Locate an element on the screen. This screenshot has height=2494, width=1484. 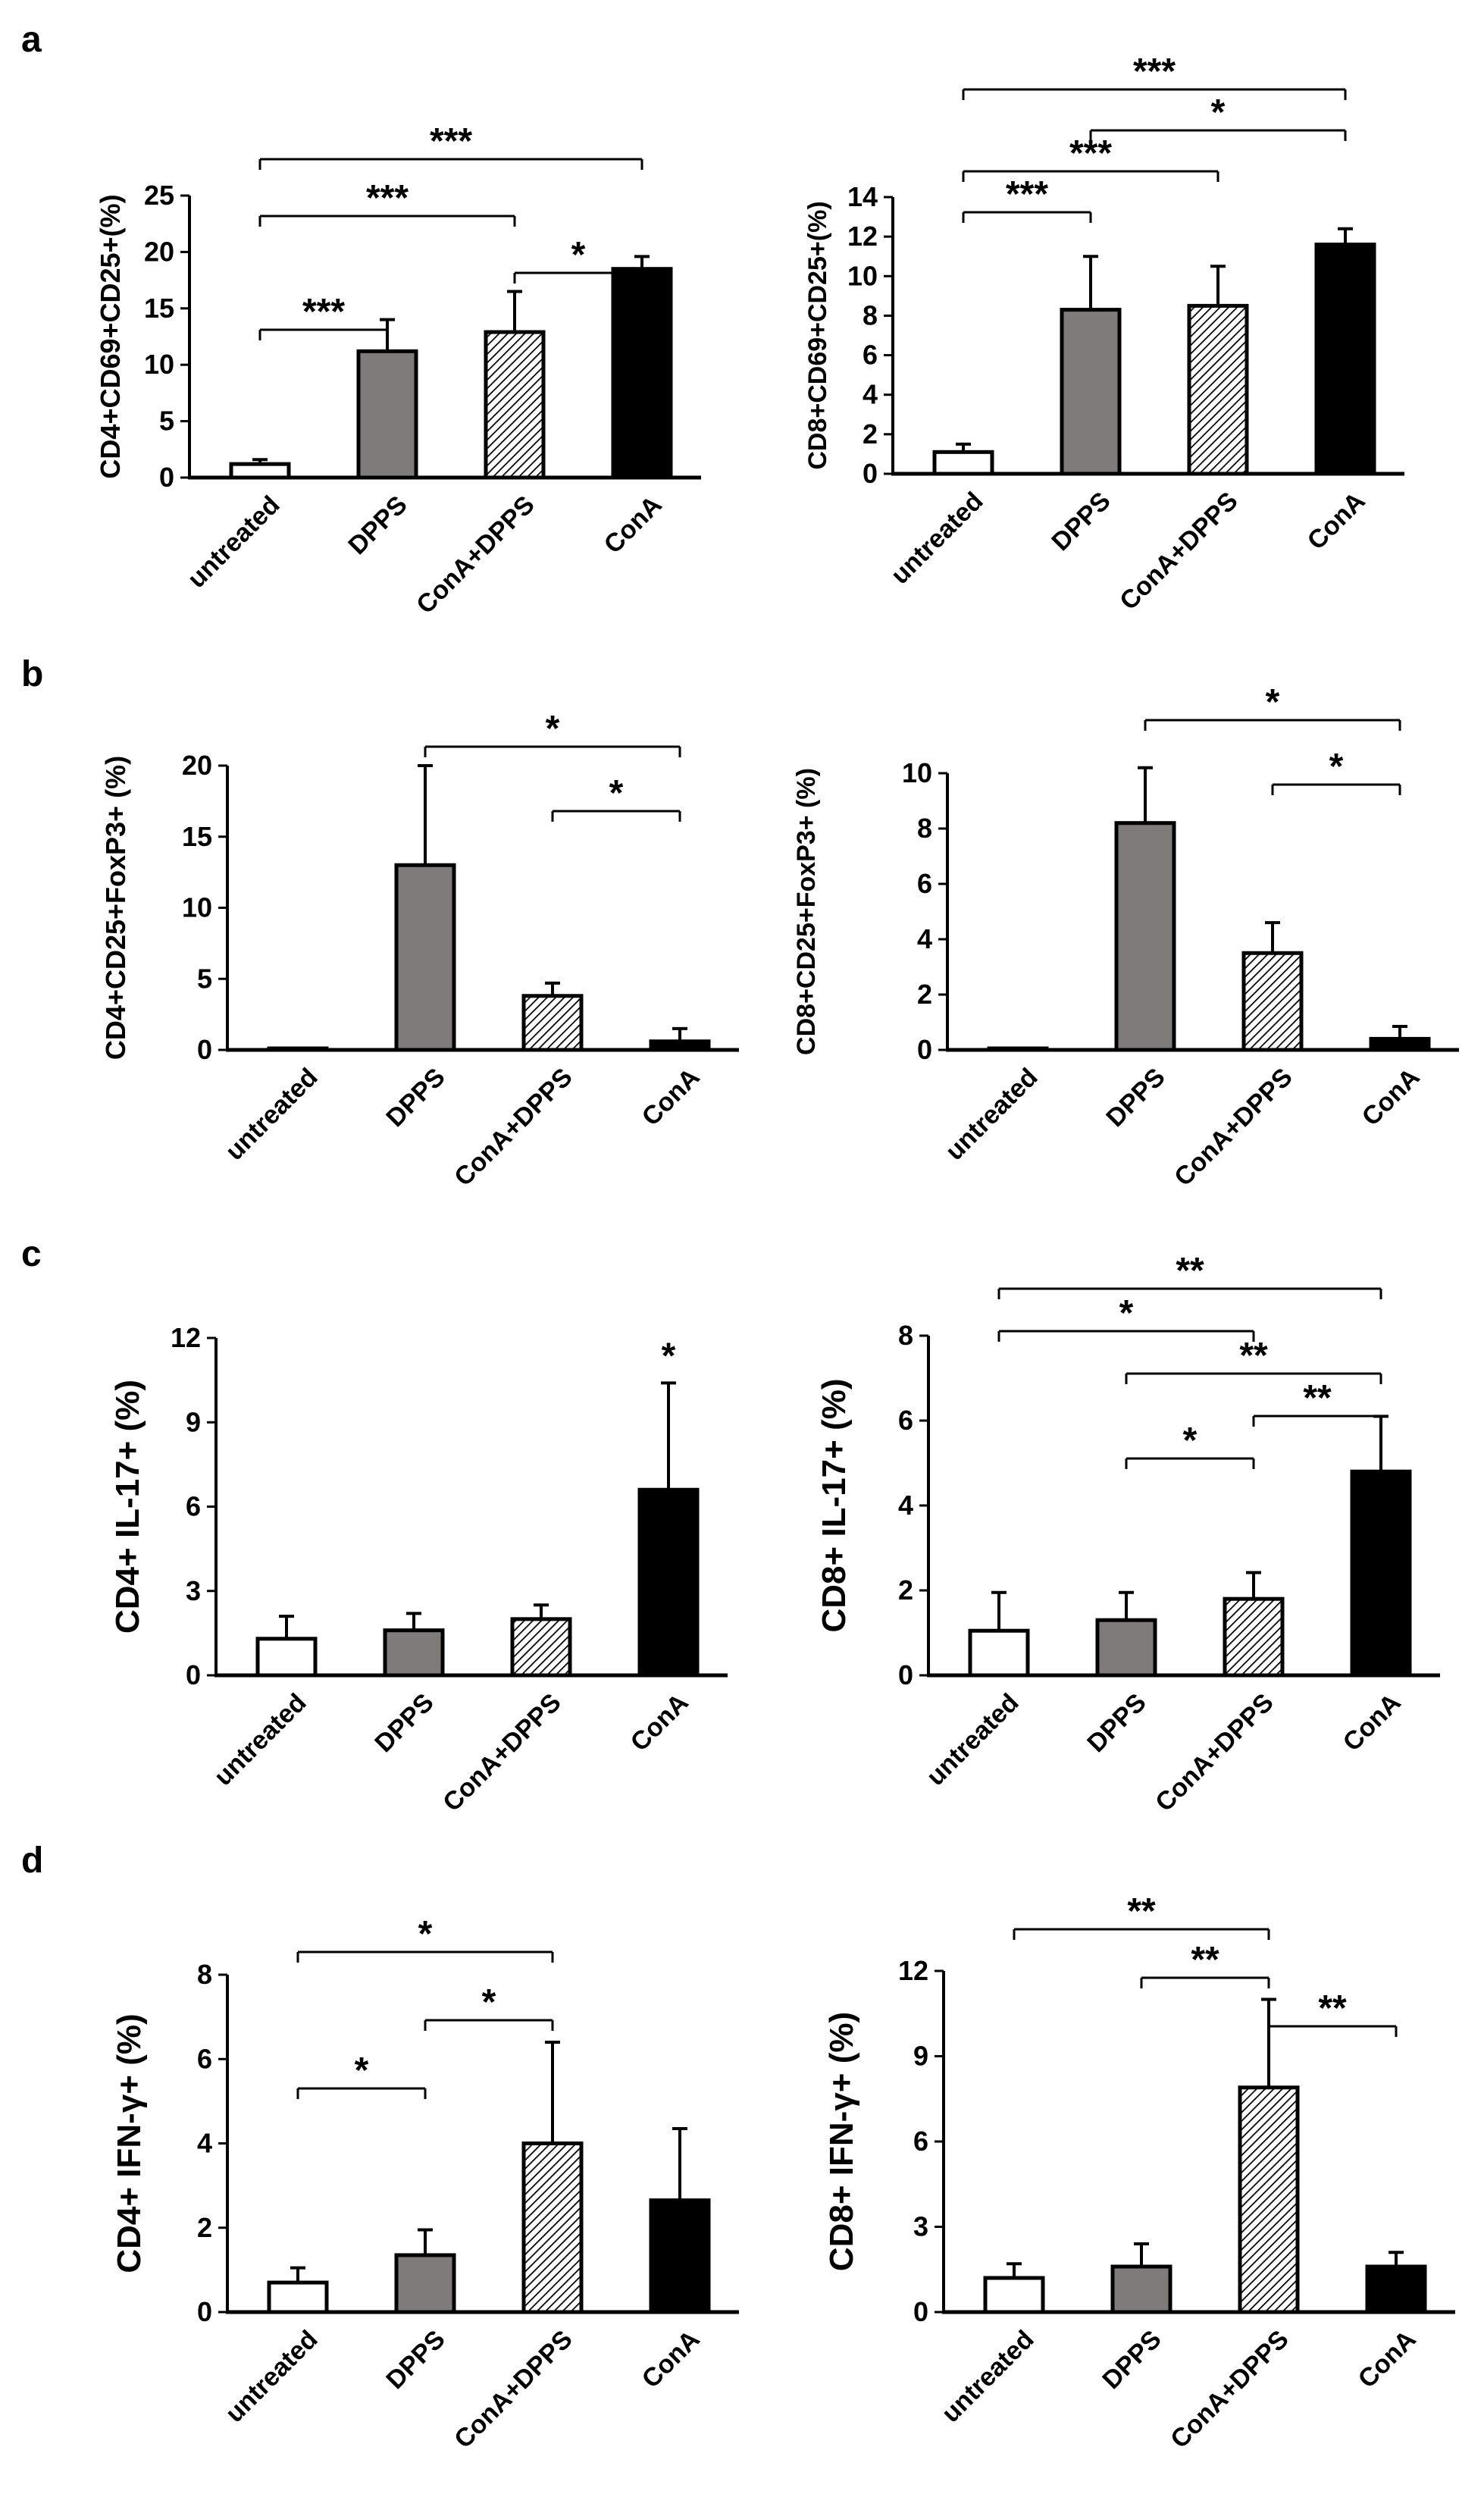
y-tick-label: 5 is located at coordinates (167, 421).